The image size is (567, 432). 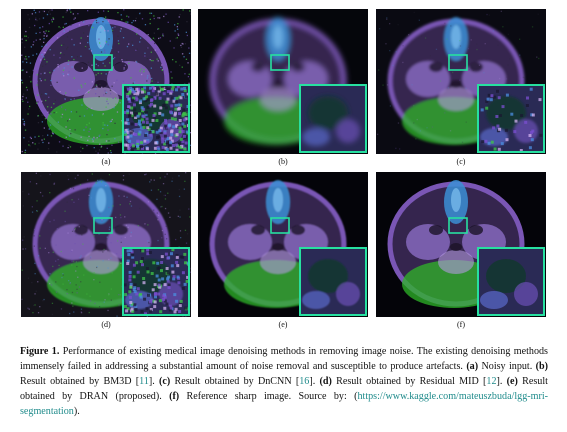 I want to click on caption-bracket-d: ]., so click(x=501, y=381).